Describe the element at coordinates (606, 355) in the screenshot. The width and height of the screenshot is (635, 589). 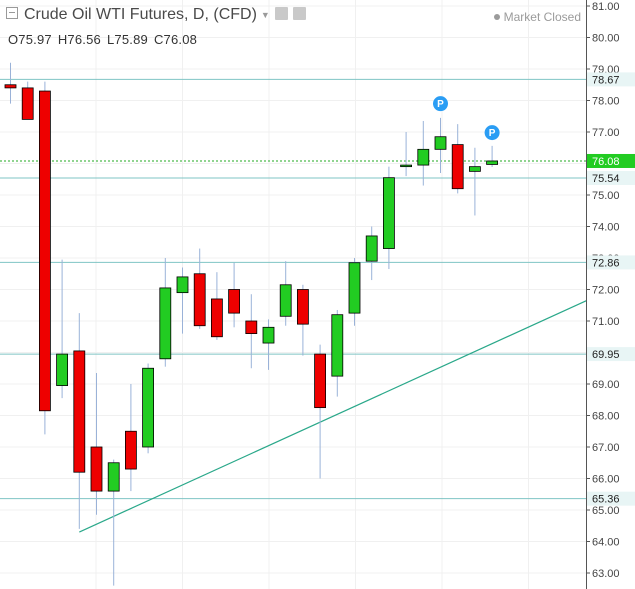
I see `level-price-badge-label: 69.95` at that location.